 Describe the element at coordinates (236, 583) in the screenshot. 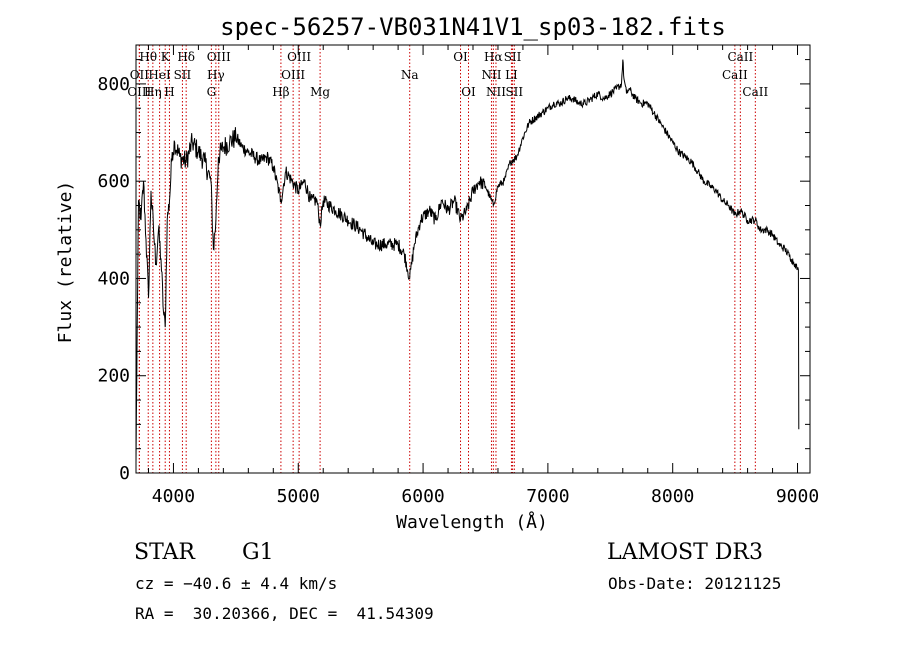

I see `redshift-velocity: cz = −40.6 ± 4.4 km/s` at that location.